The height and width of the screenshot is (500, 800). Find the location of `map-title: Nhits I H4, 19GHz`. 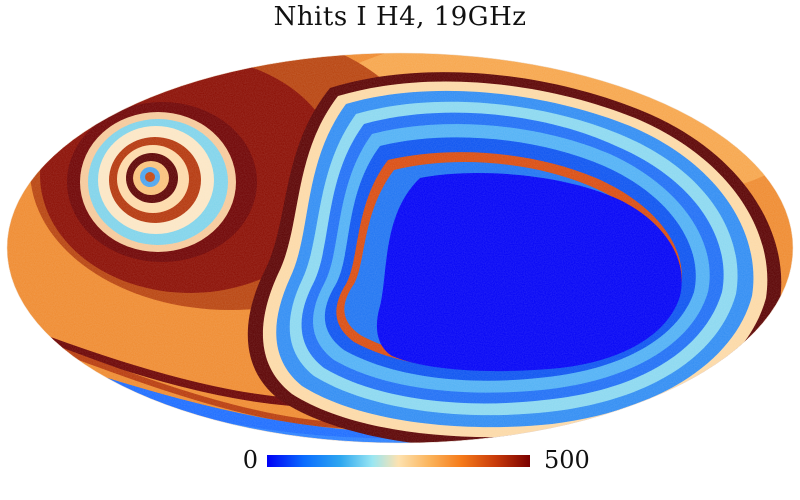

map-title: Nhits I H4, 19GHz is located at coordinates (400, 17).